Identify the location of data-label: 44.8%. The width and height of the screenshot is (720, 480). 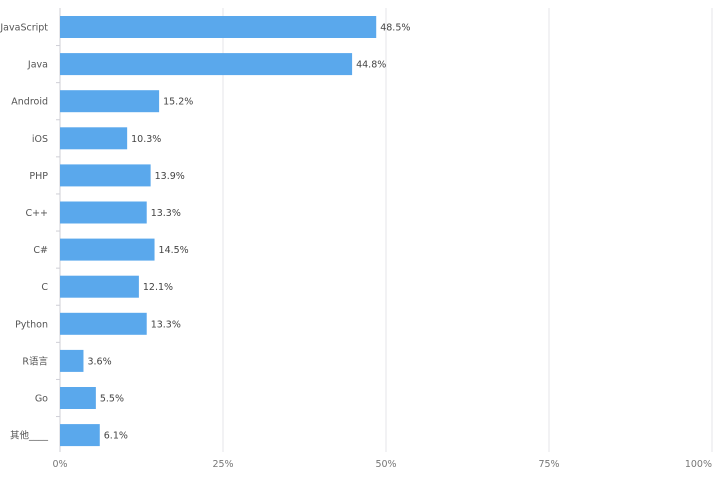
(371, 65).